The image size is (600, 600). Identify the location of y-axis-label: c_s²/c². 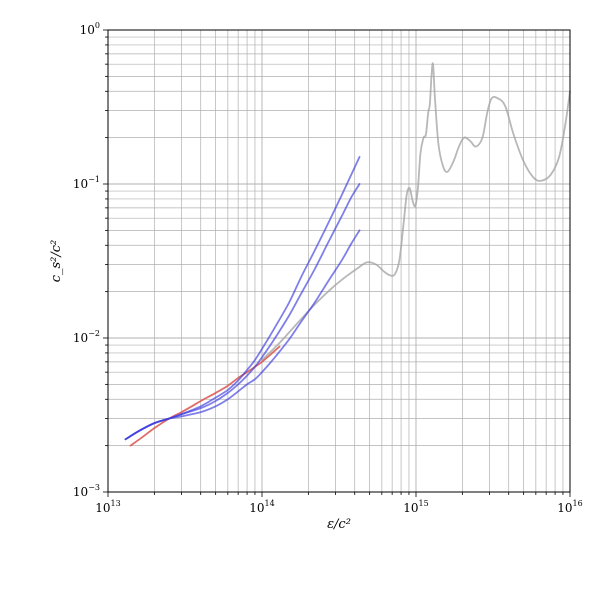
(56, 261).